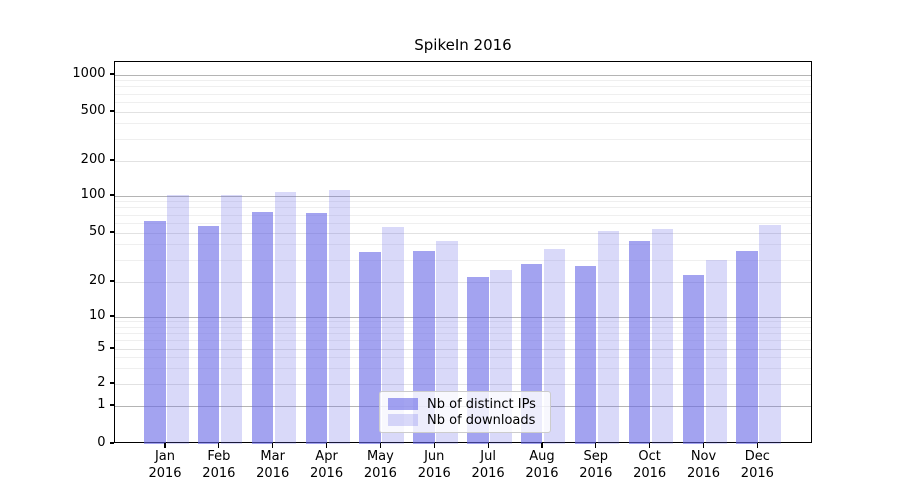 Image resolution: width=900 pixels, height=500 pixels. What do you see at coordinates (488, 445) in the screenshot?
I see `x-tick-mark-jul` at bounding box center [488, 445].